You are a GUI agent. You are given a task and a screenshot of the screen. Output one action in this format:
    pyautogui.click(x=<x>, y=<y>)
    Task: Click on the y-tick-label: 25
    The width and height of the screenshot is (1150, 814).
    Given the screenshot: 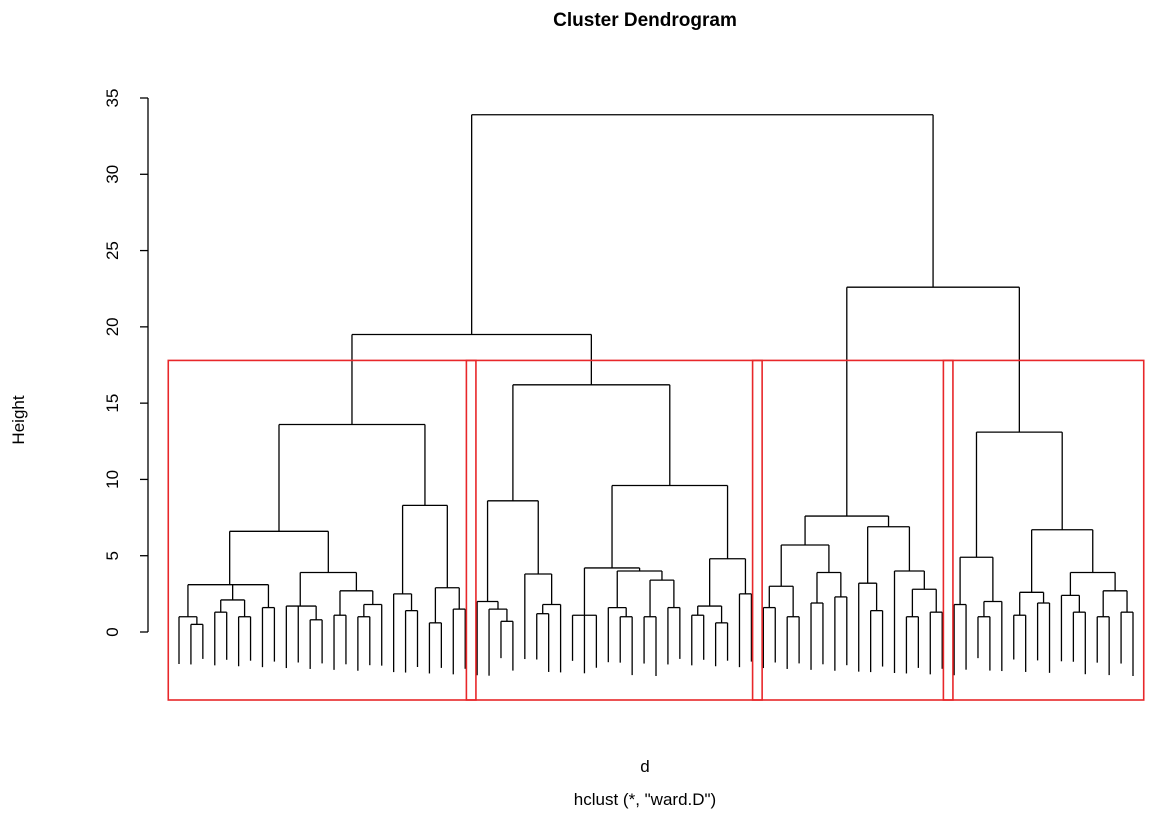 What is the action you would take?
    pyautogui.click(x=112, y=250)
    